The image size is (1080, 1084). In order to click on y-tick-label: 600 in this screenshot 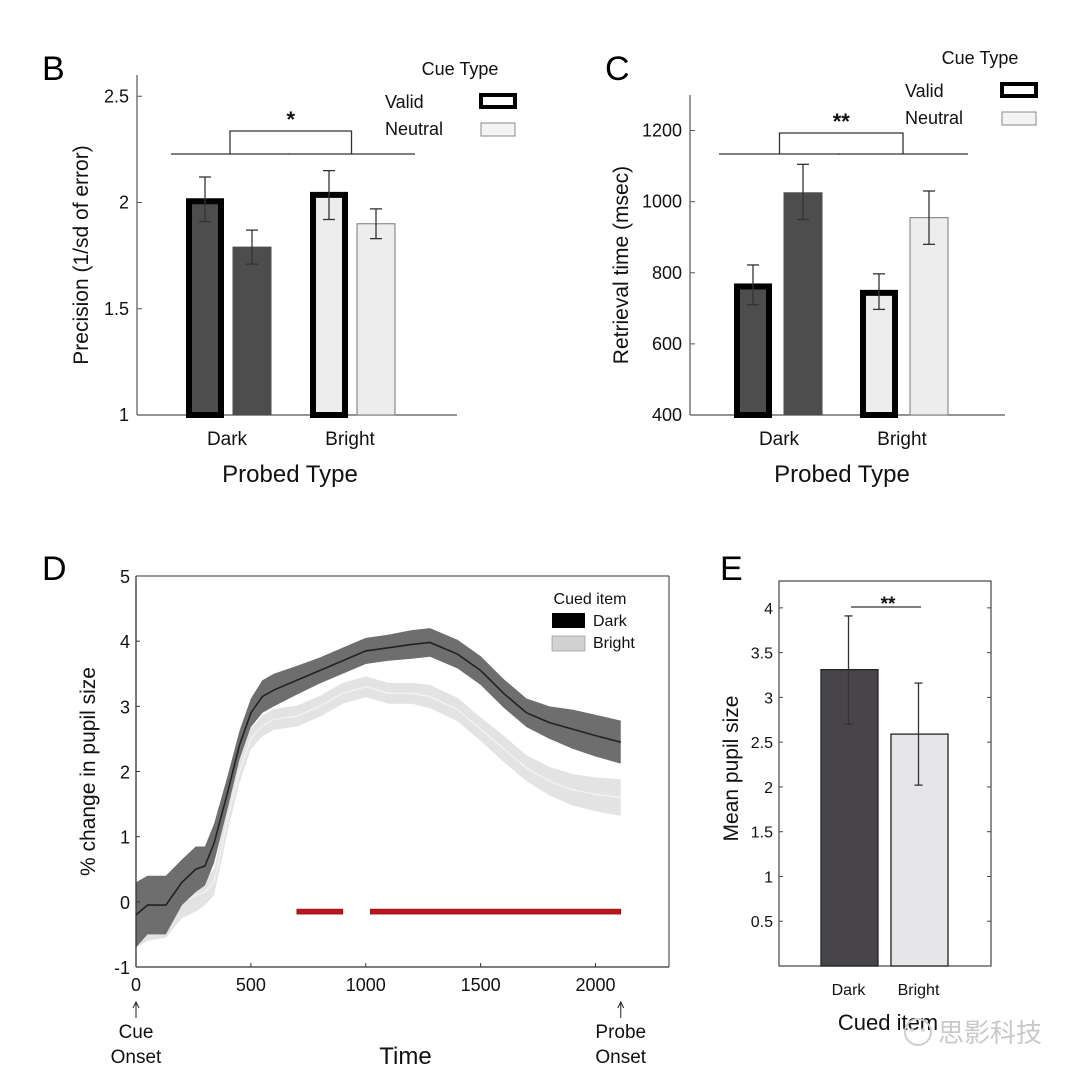, I will do `click(667, 344)`.